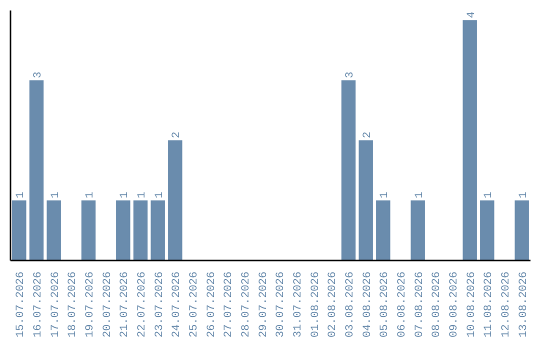  I want to click on x-tick-label: 20.07.2026, so click(108, 304).